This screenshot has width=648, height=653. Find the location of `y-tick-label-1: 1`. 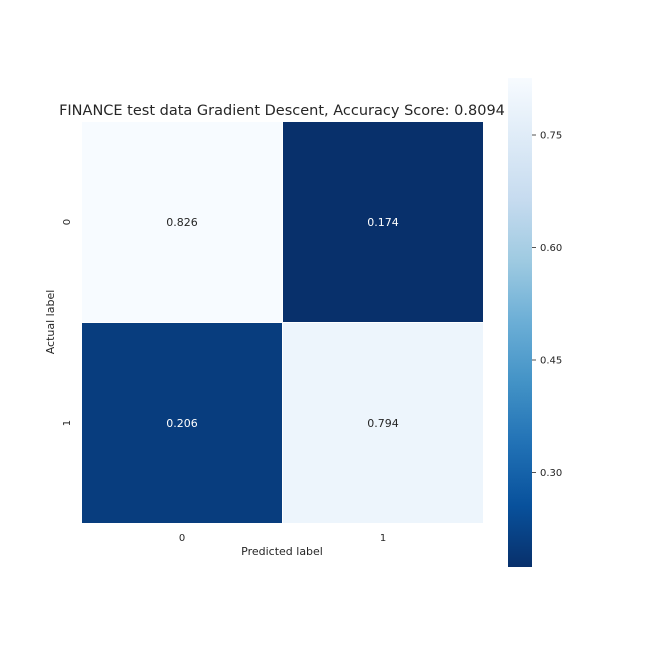

y-tick-label-1: 1 is located at coordinates (67, 423).